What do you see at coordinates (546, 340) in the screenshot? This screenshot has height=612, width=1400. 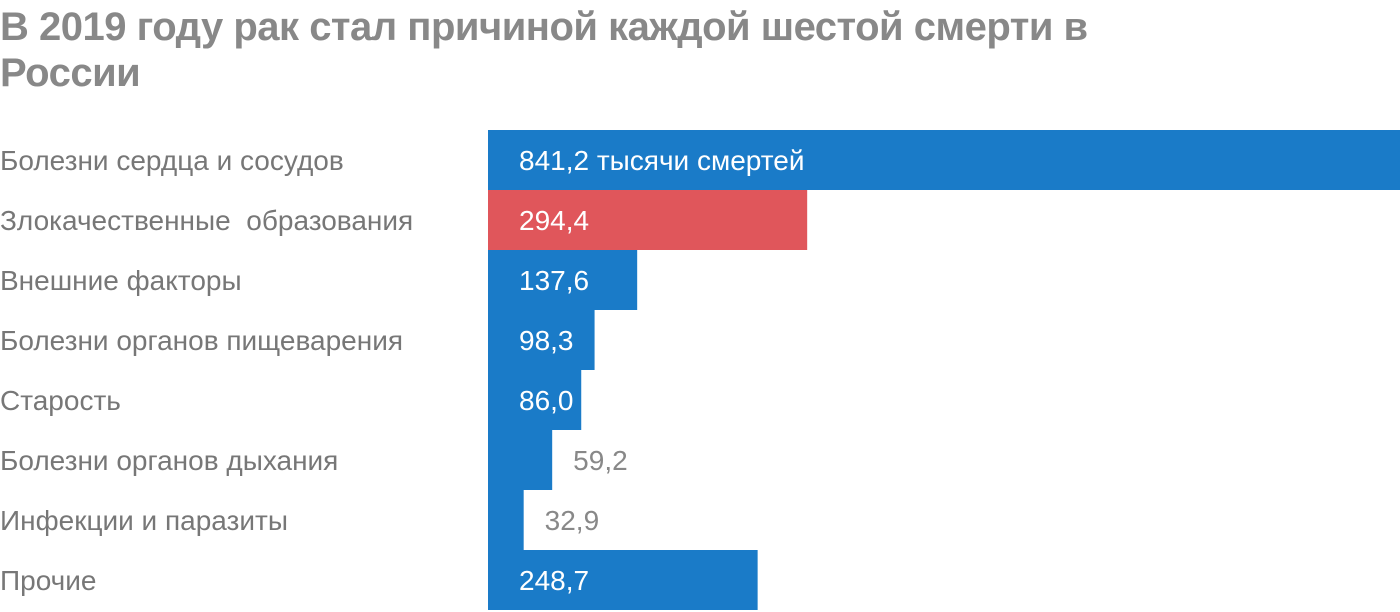 I see `value-label: 98,3` at bounding box center [546, 340].